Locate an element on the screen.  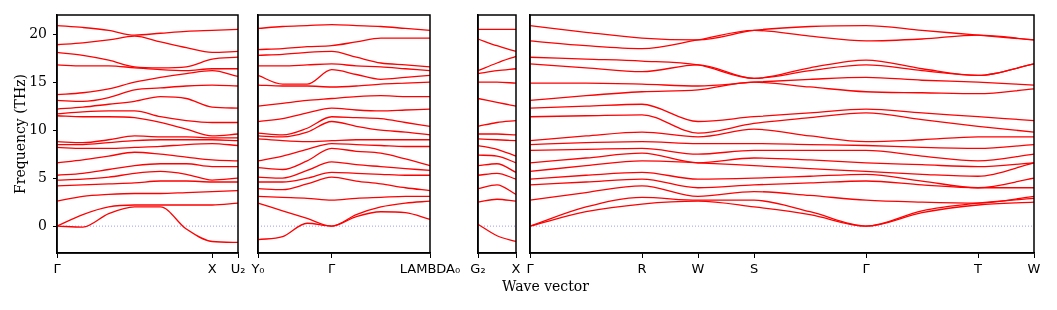
y-tick-label: 20 is located at coordinates (38, 32).